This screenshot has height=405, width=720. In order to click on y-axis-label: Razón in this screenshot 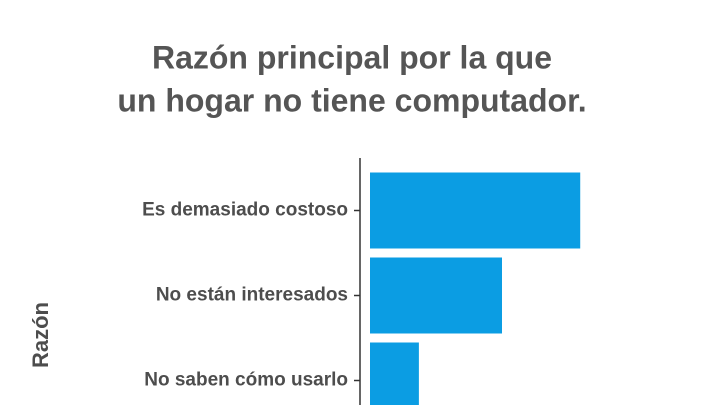, I will do `click(40, 335)`.